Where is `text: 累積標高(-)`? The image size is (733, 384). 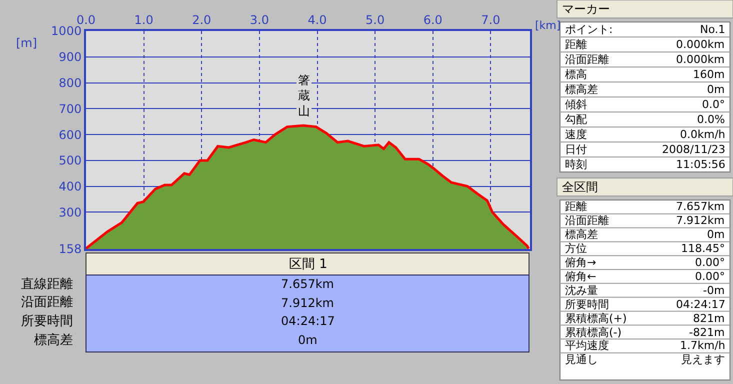
text: 累積標高(-) is located at coordinates (593, 332).